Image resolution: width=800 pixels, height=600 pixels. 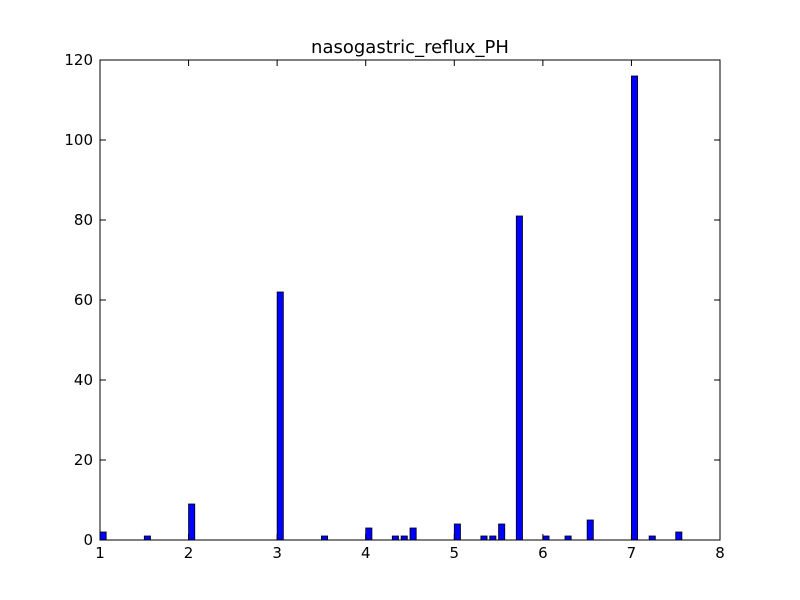 What do you see at coordinates (455, 553) in the screenshot?
I see `x-tick-label: 5` at bounding box center [455, 553].